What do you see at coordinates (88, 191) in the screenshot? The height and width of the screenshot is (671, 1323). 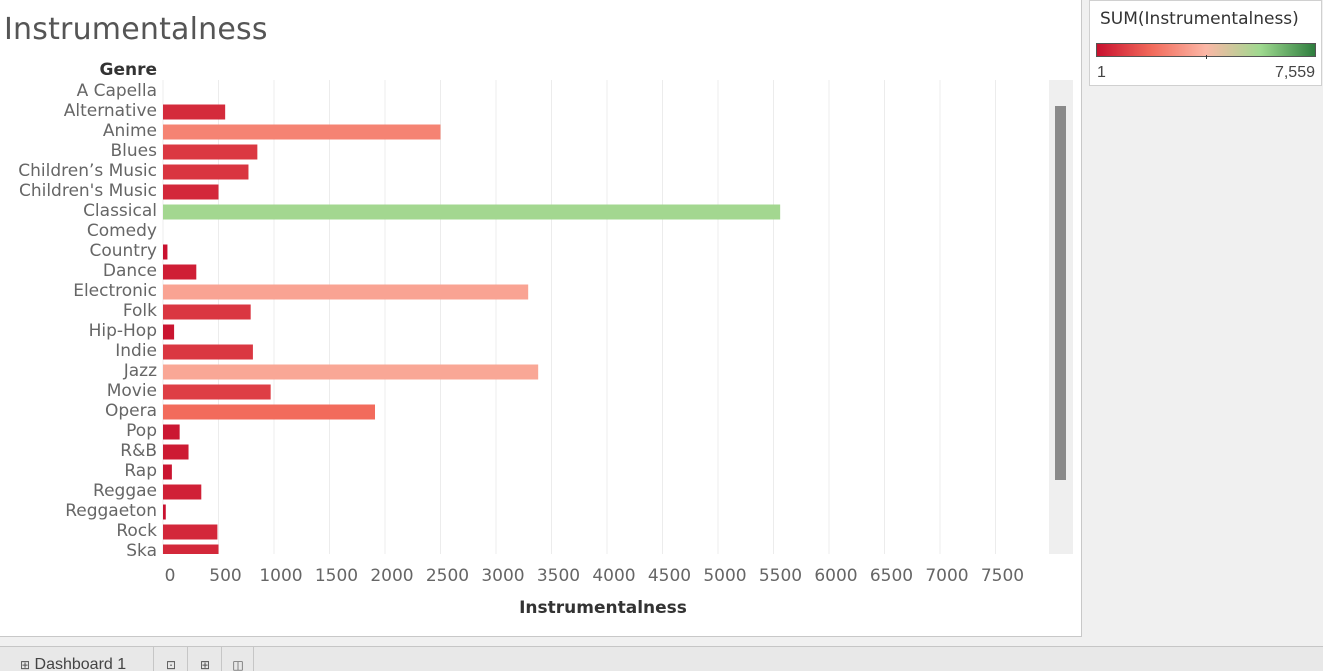 I see `category-label: Children's Music` at bounding box center [88, 191].